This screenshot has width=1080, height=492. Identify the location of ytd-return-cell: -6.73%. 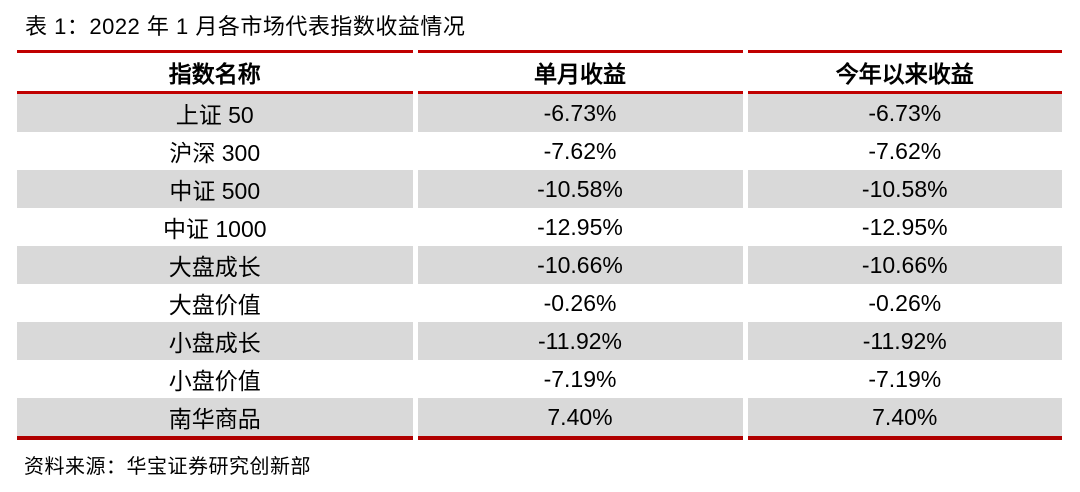
(902, 112).